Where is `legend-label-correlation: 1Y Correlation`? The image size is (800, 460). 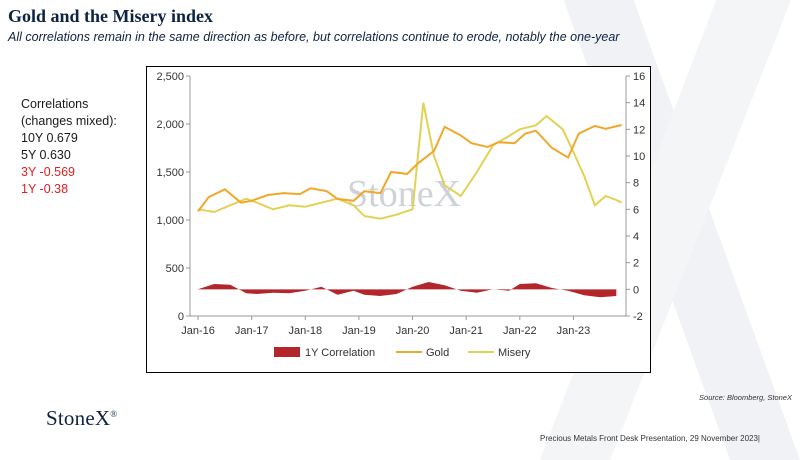
legend-label-correlation: 1Y Correlation is located at coordinates (340, 353).